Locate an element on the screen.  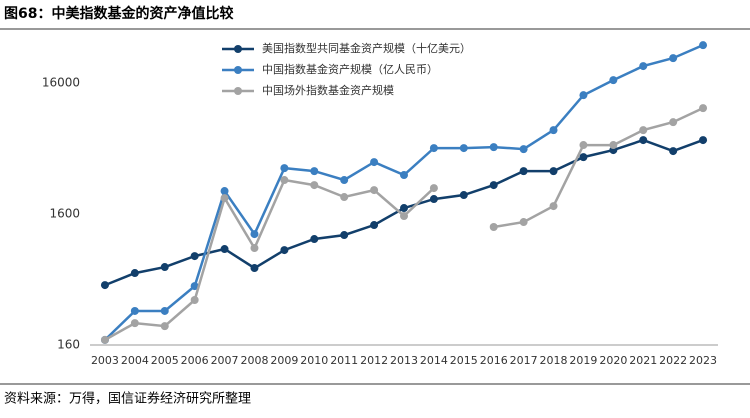
legend-label: 中国指数基金资产规模（亿人民币） is located at coordinates (350, 69).